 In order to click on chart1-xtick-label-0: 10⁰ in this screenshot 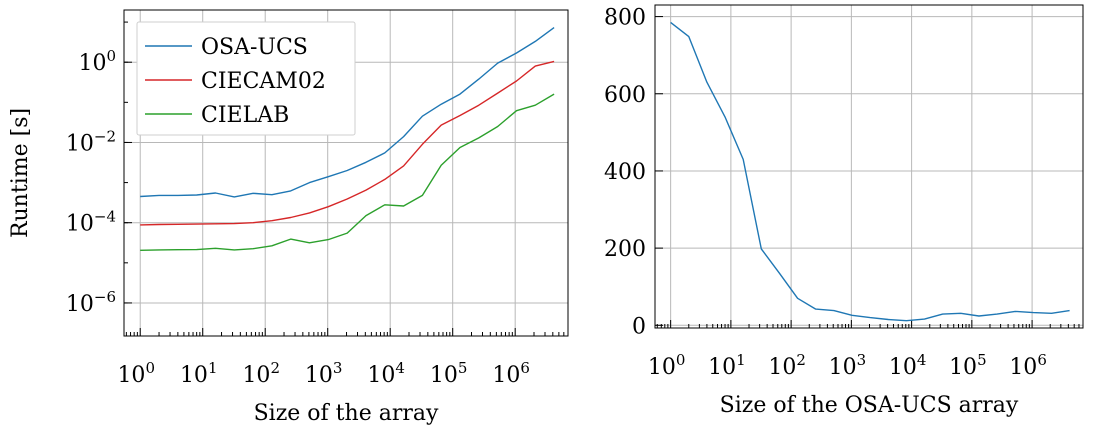, I will do `click(136, 373)`.